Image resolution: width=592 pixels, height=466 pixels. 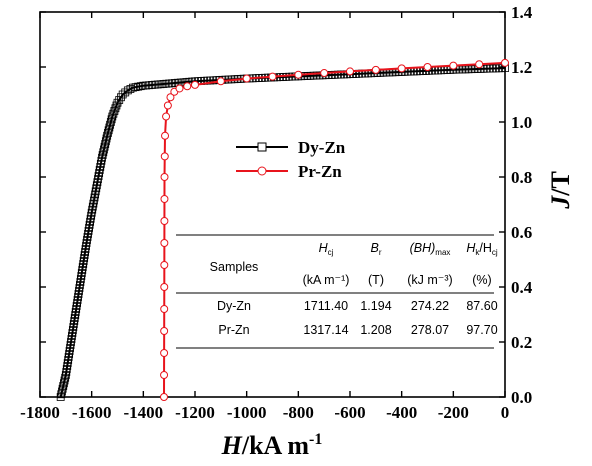 What do you see at coordinates (322, 147) in the screenshot?
I see `legend-label-dy-zn: Dy-Zn` at bounding box center [322, 147].